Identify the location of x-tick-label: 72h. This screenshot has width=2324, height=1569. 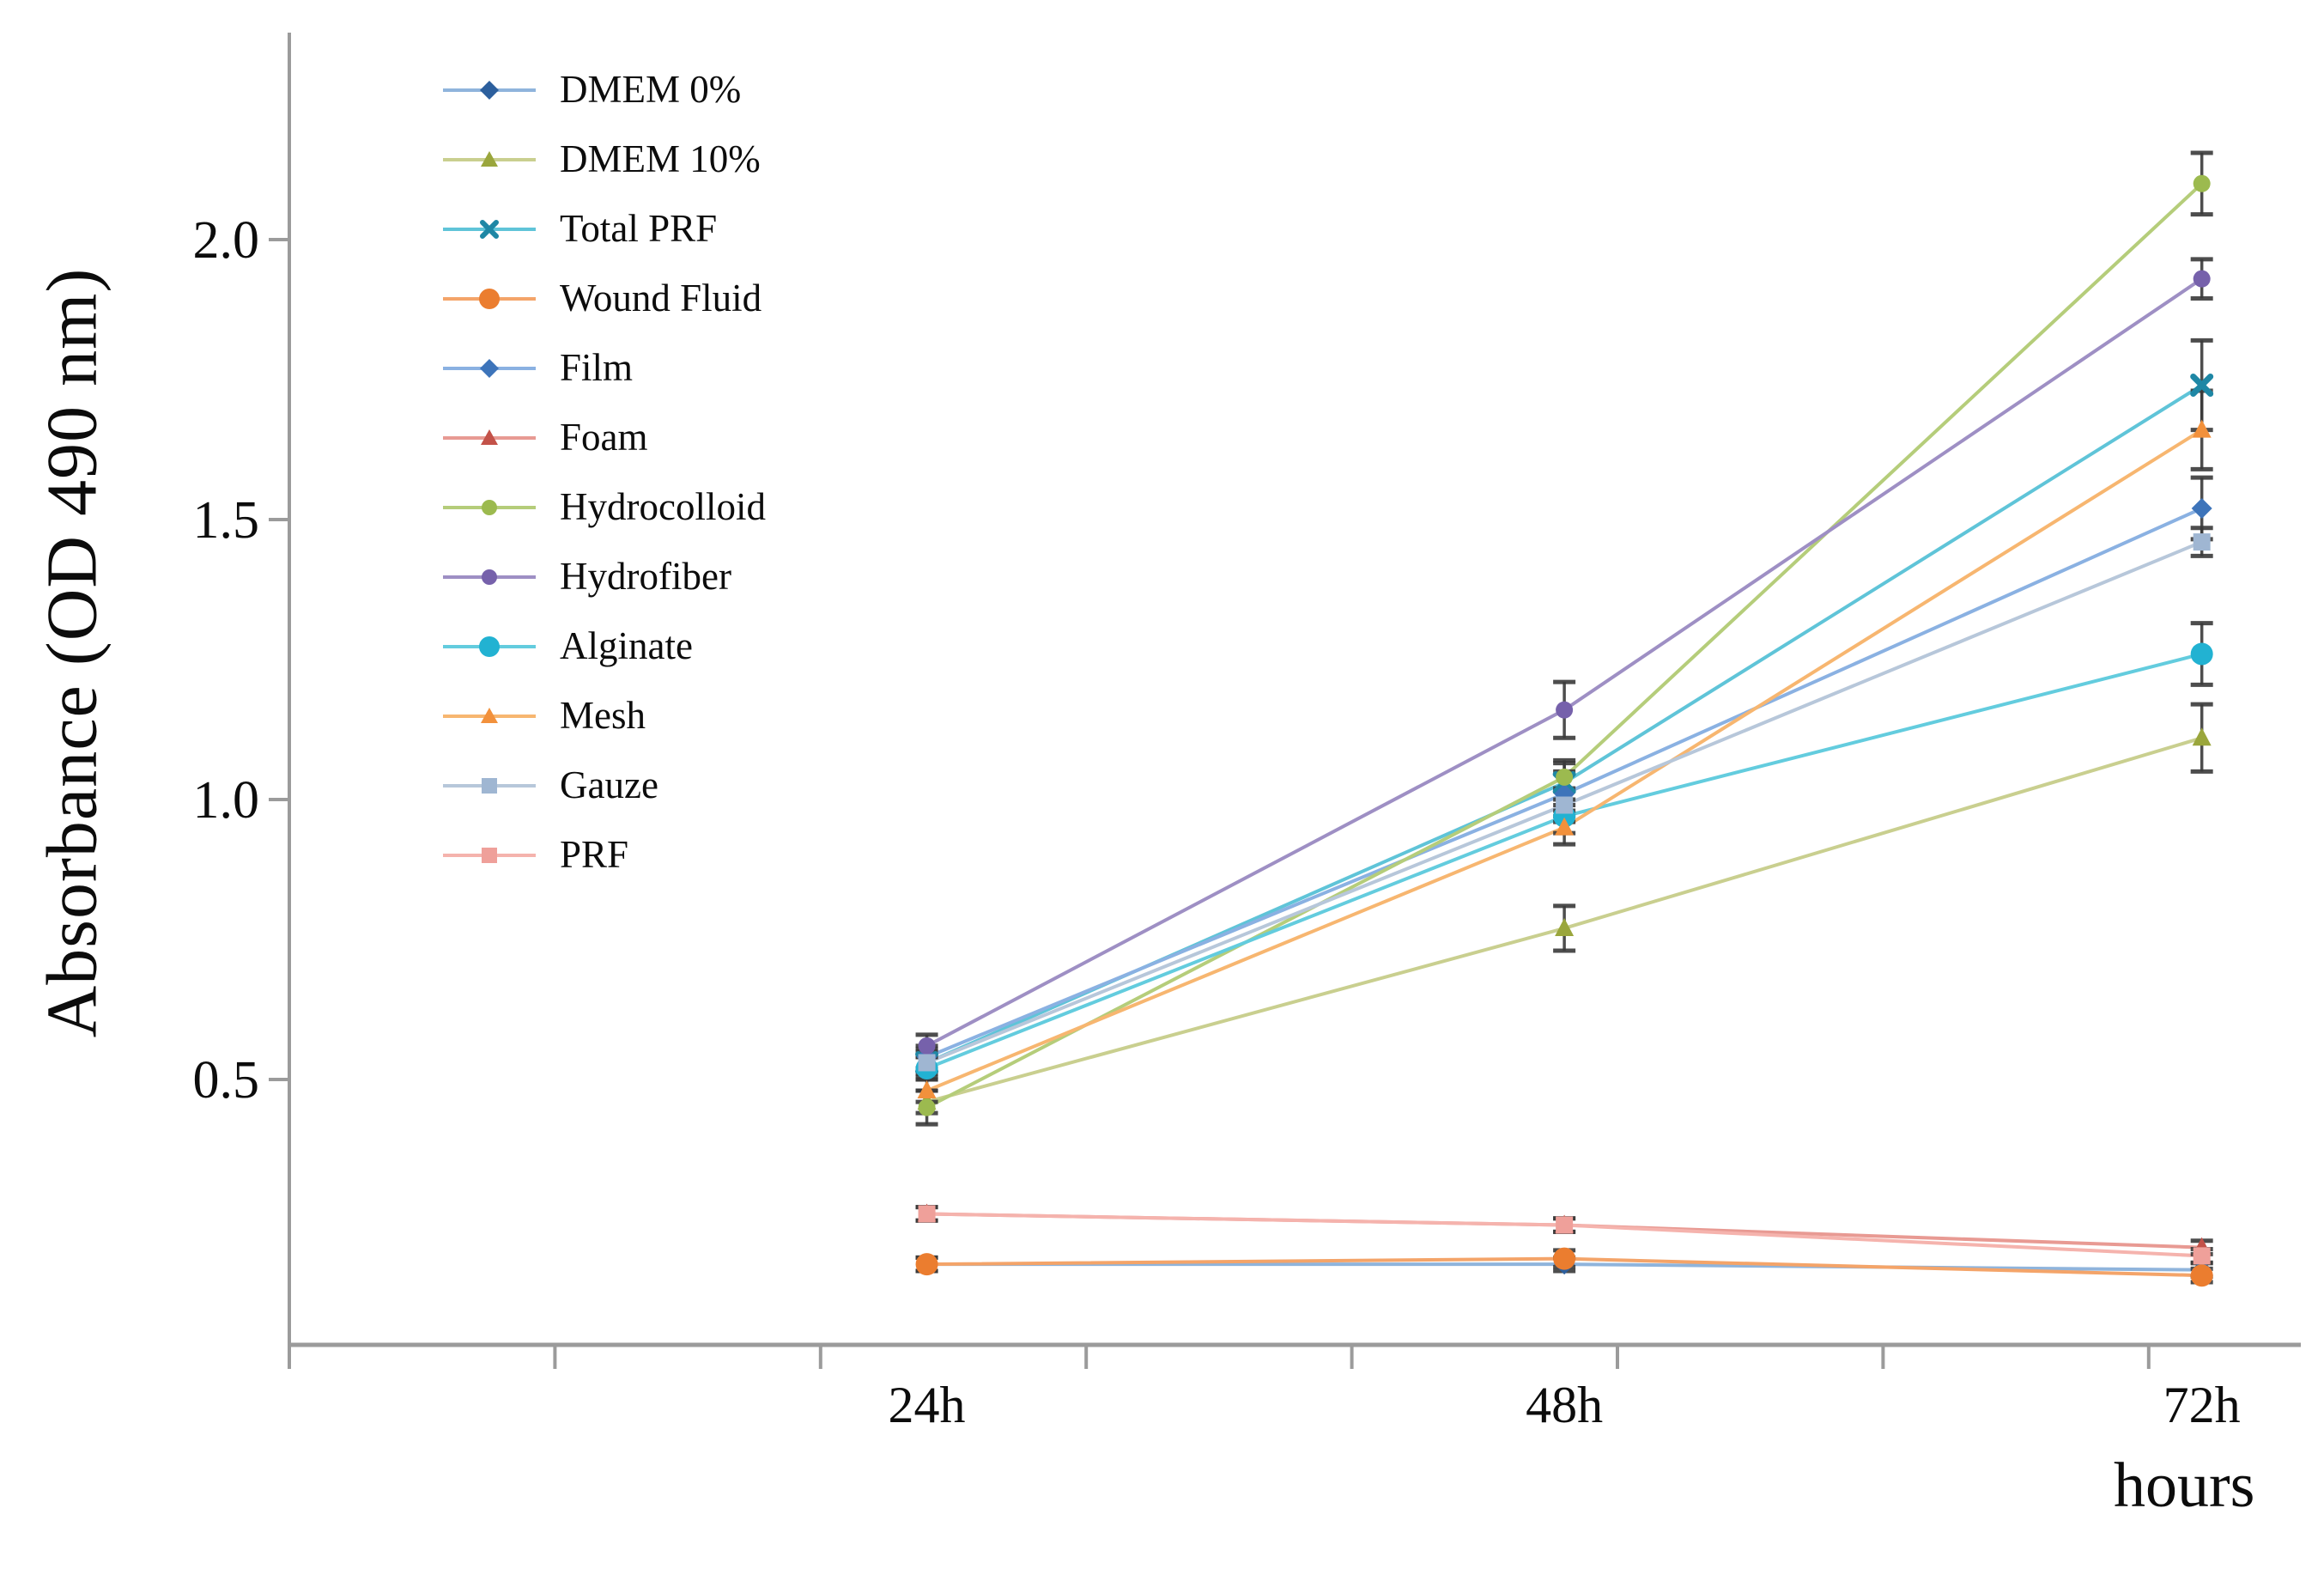
(2202, 1405).